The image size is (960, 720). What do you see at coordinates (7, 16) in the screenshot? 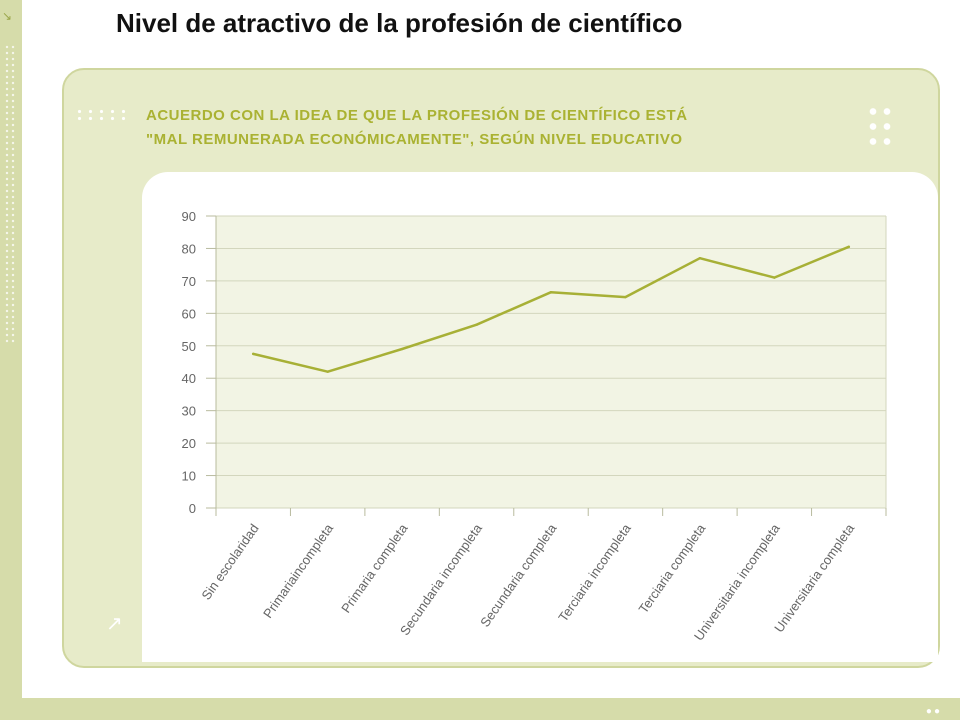
I see `corner-arrow-icon: ↘` at bounding box center [7, 16].